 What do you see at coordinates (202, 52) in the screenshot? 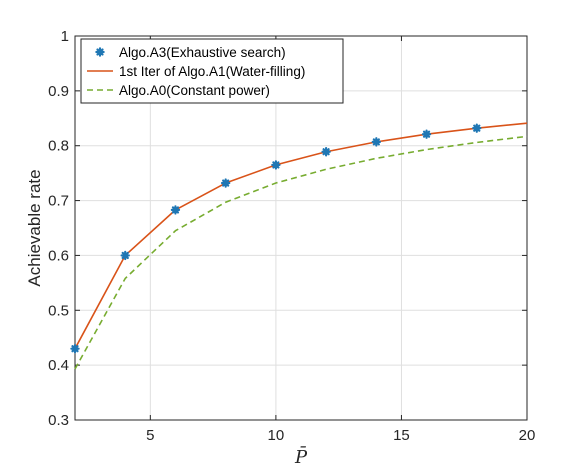
I see `legend-label-exhaustive: Algo.A3(Exhaustive search)` at bounding box center [202, 52].